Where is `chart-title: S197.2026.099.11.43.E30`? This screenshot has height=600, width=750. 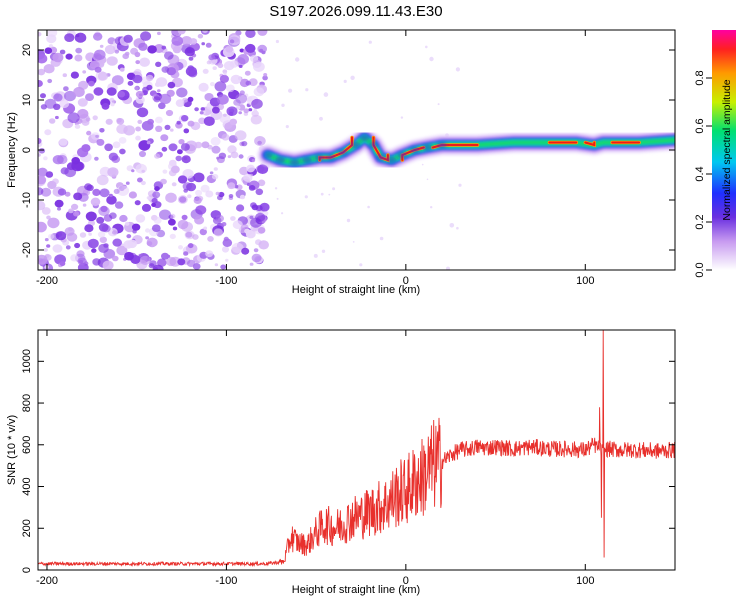
chart-title: S197.2026.099.11.43.E30 is located at coordinates (355, 11).